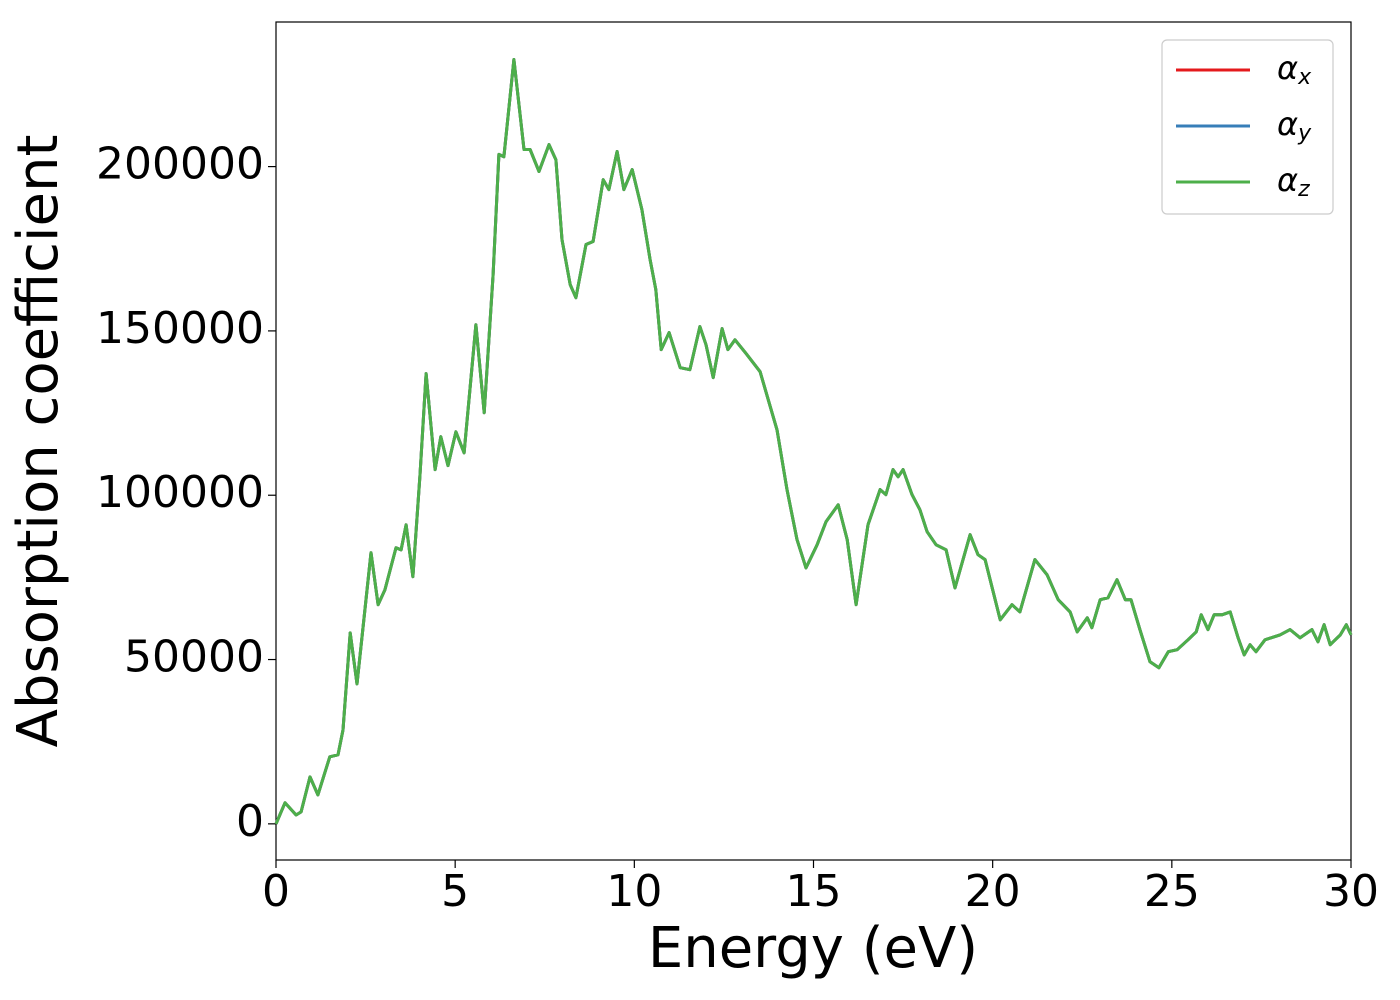  I want to click on y-tick-label: 100000, so click(180, 492).